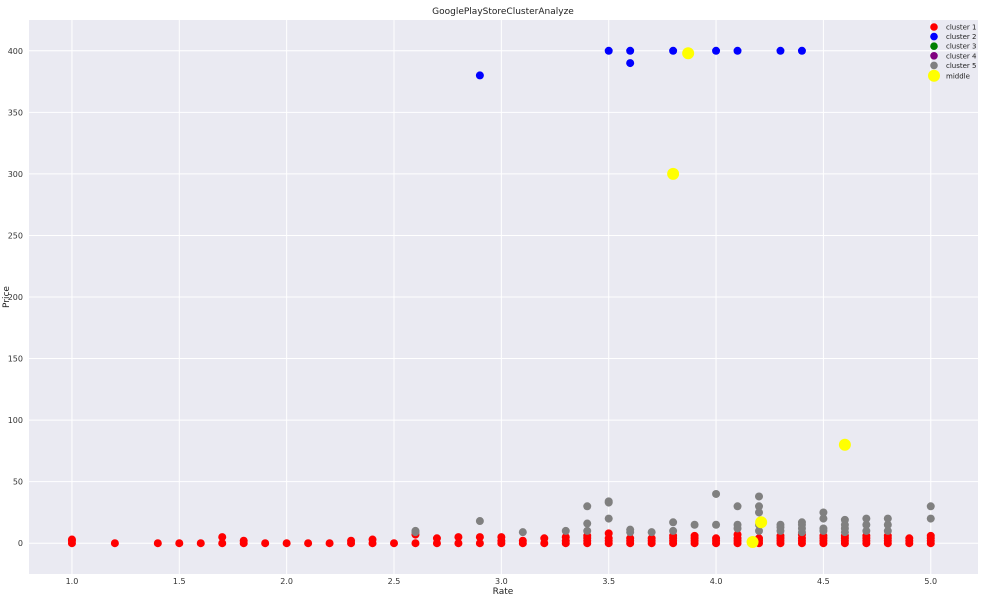 This screenshot has height=606, width=986. Describe the element at coordinates (15, 359) in the screenshot. I see `y-tick-label: 150` at that location.